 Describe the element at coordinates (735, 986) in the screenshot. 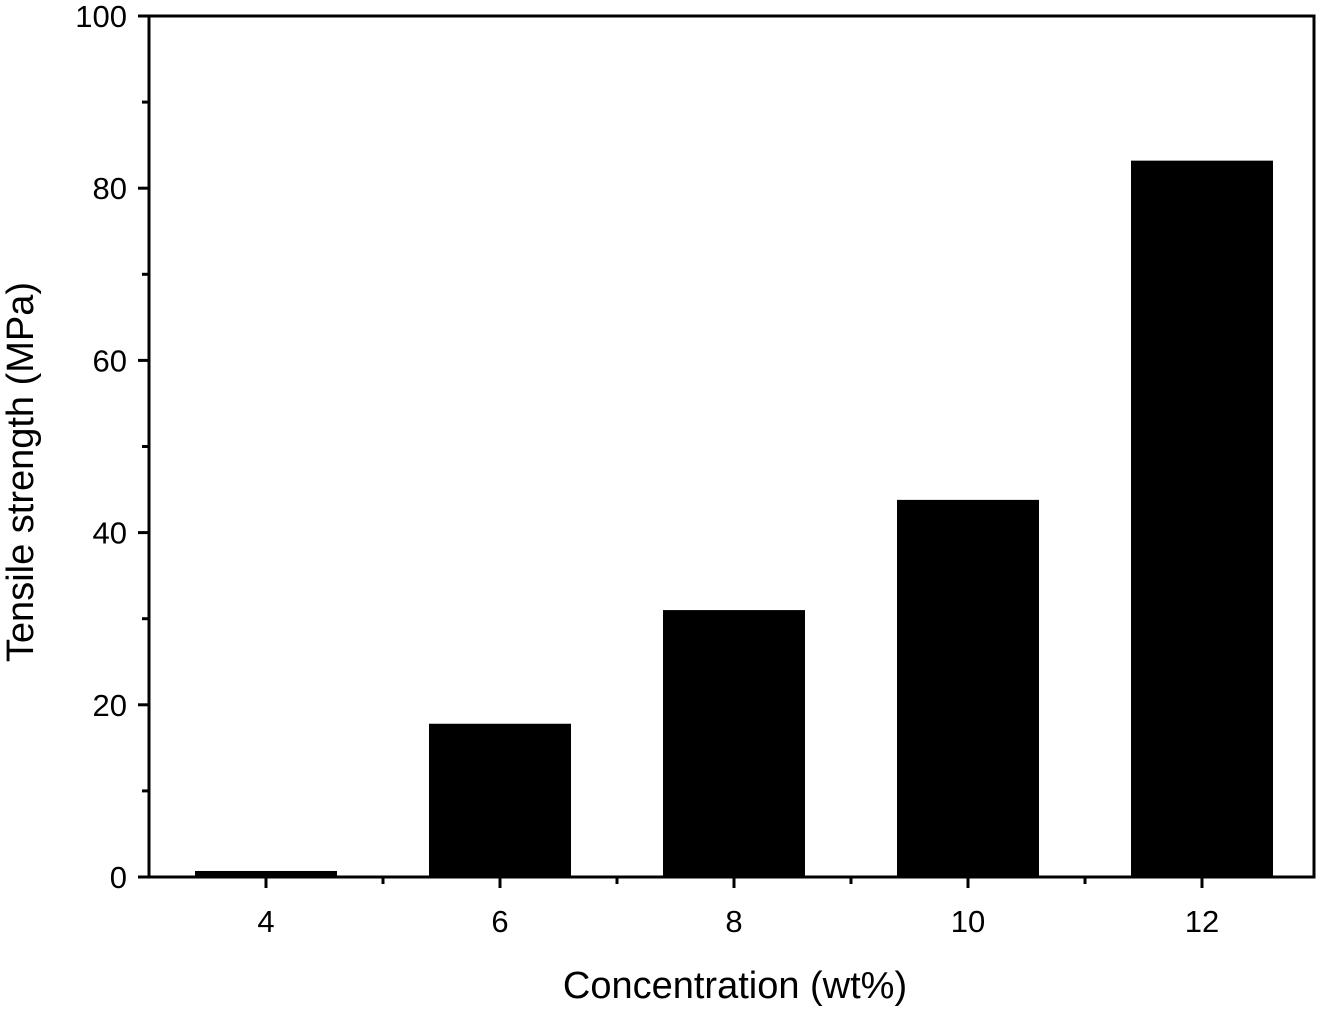

I see `x-axis-title: Concentration (wt%)` at that location.